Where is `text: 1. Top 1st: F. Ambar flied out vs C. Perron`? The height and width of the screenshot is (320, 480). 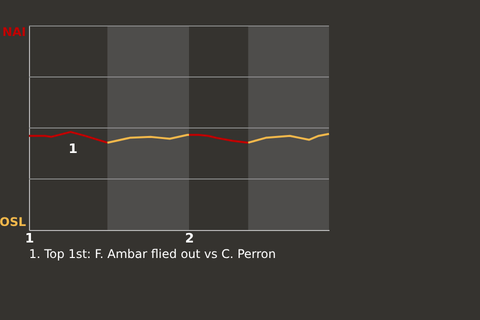 text: 1. Top 1st: F. Ambar flied out vs C. Perron is located at coordinates (152, 254).